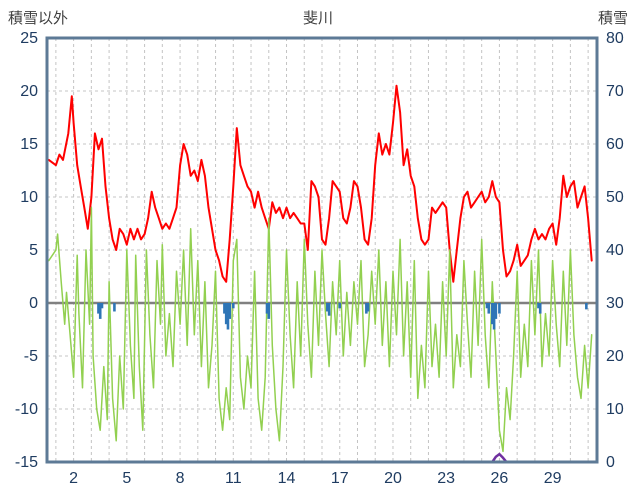 Image resolution: width=636 pixels, height=501 pixels. Describe the element at coordinates (612, 18) in the screenshot. I see `right-axis-title: 積雪` at that location.